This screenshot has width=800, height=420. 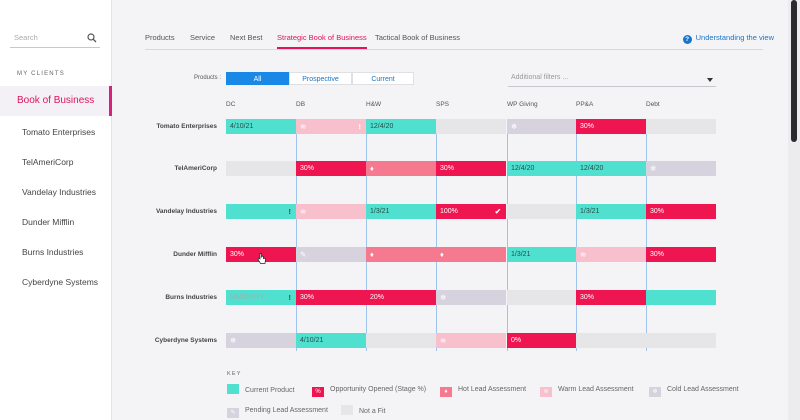 I want to click on cell-burns-industries-sps: ❄, so click(x=471, y=297).